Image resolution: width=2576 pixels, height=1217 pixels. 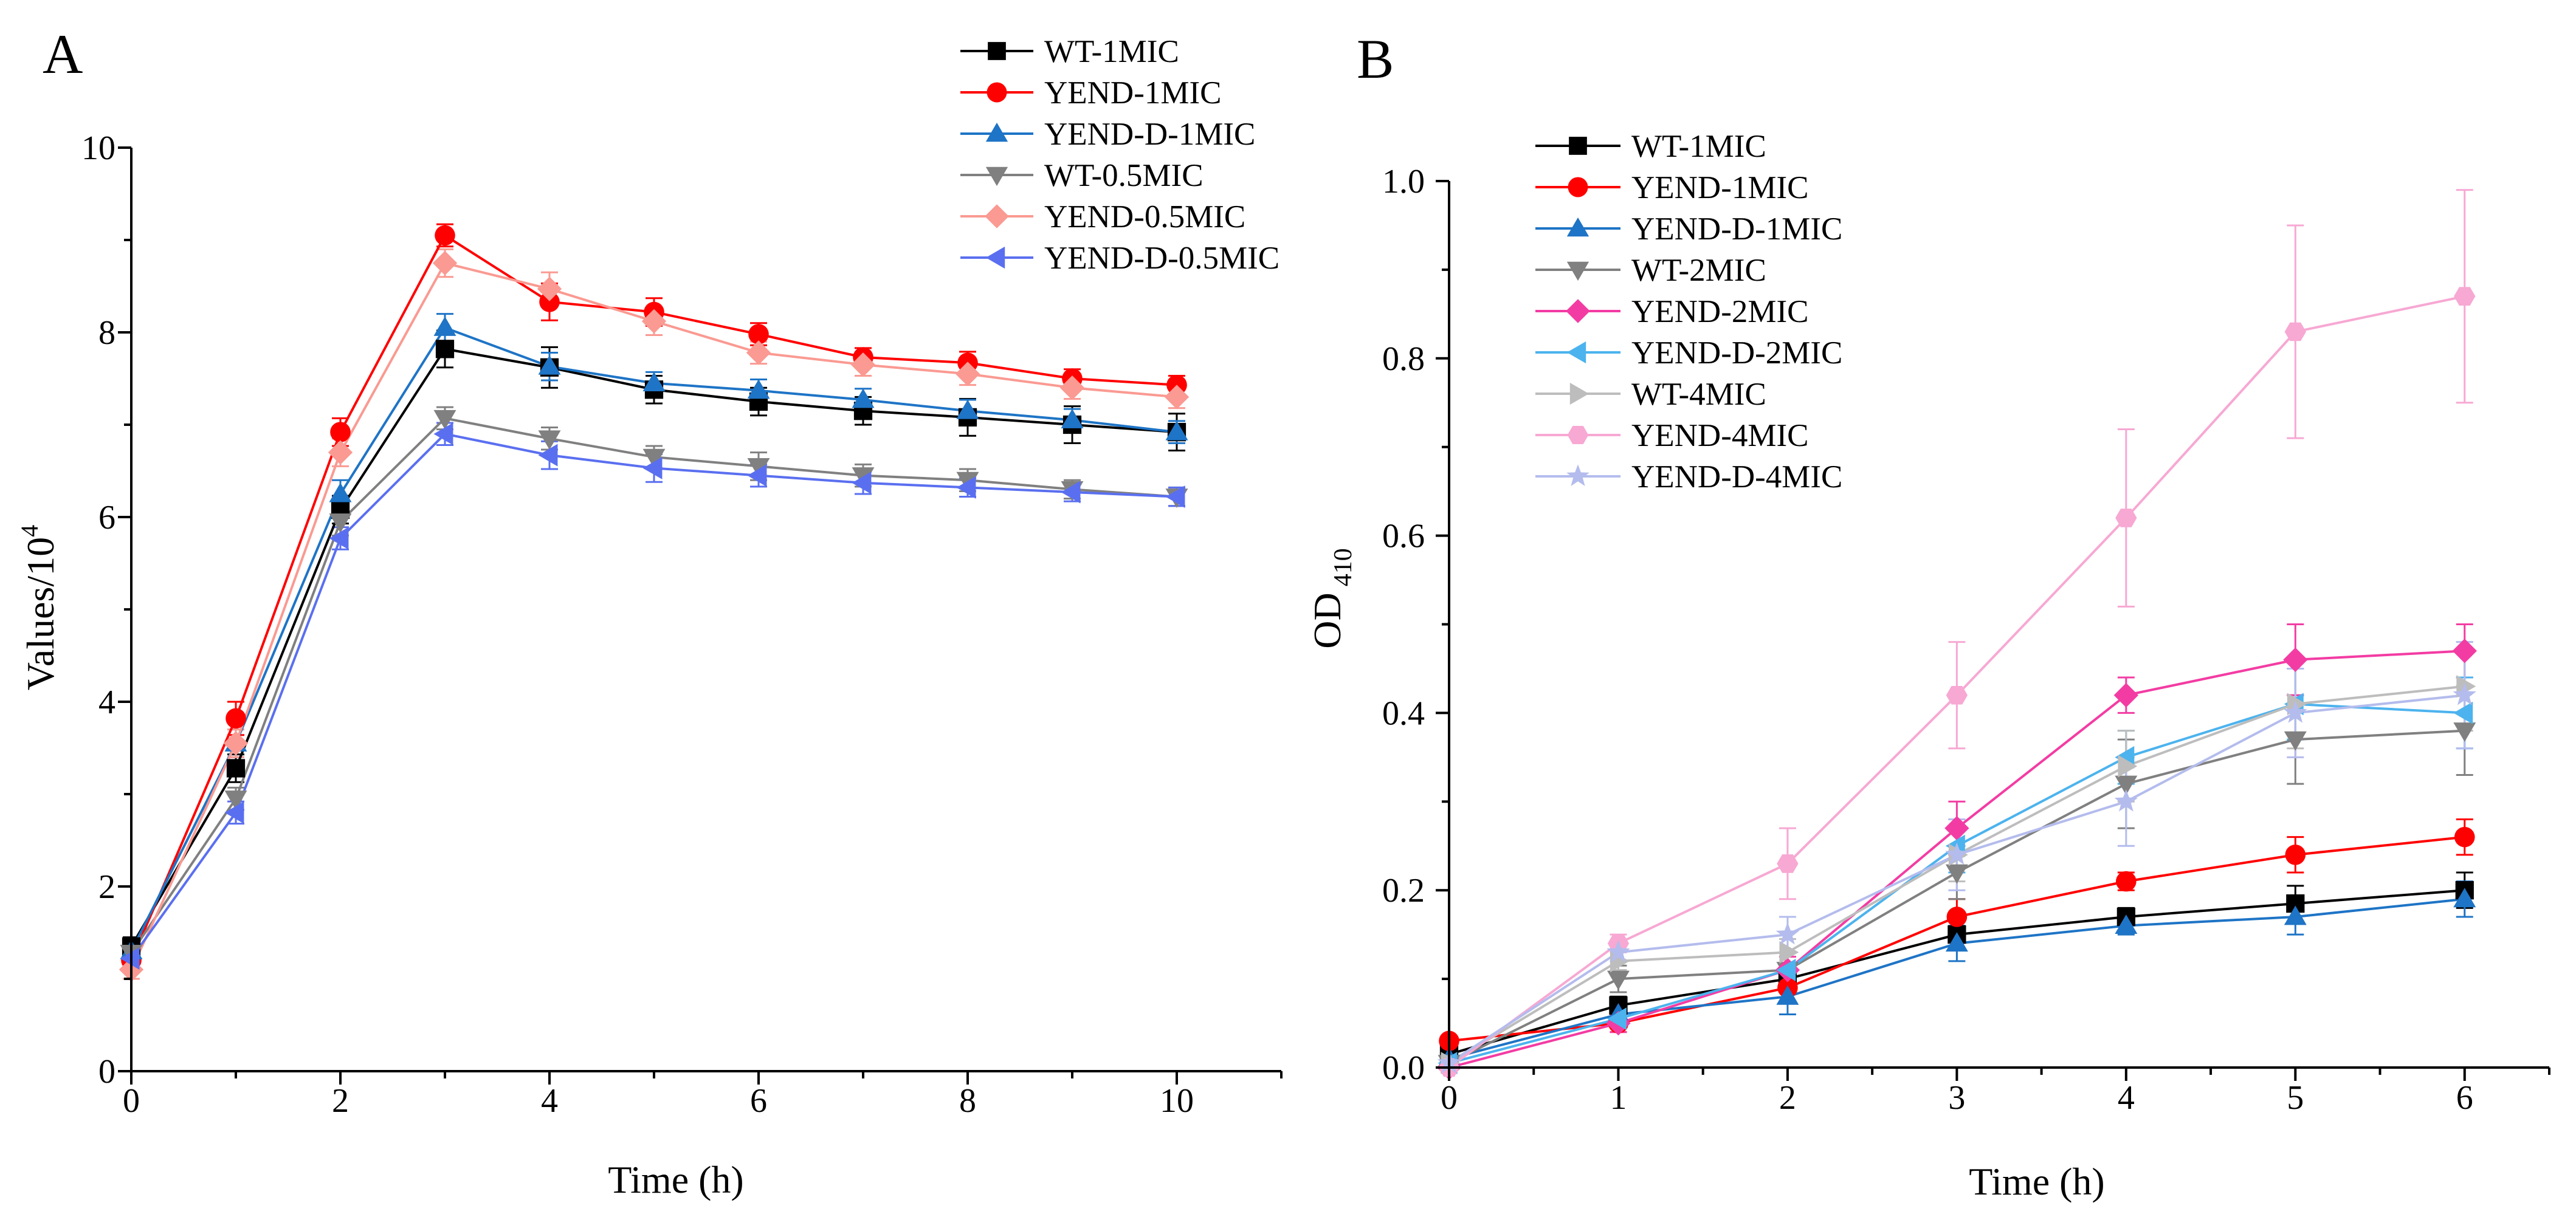 What do you see at coordinates (1578, 435) in the screenshot?
I see `legend-marker-yend-4mic` at bounding box center [1578, 435].